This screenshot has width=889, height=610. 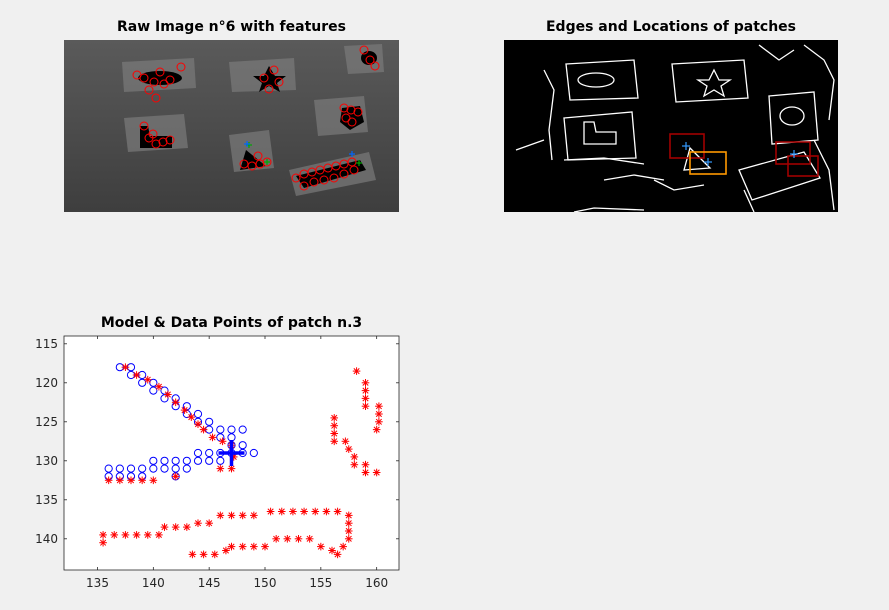 What do you see at coordinates (97, 583) in the screenshot?
I see `x-tick-label: 135` at bounding box center [97, 583].